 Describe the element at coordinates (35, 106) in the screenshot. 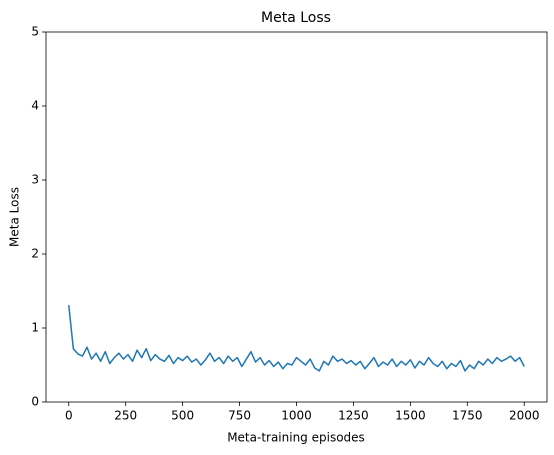

I see `y-tick-label: 4` at that location.